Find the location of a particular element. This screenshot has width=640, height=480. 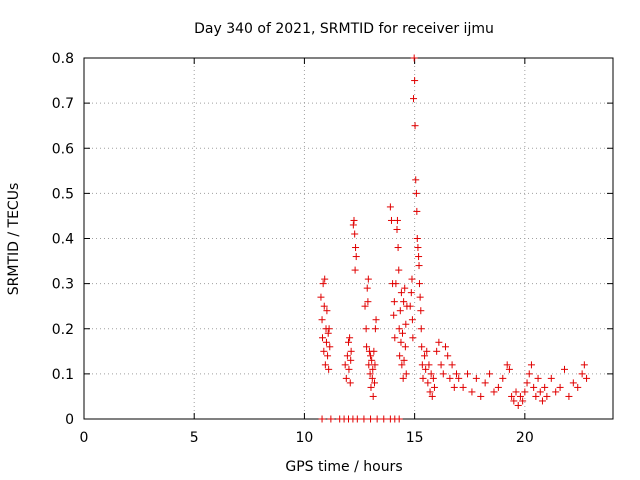

y-tick-label: 0.7 is located at coordinates (63, 104).